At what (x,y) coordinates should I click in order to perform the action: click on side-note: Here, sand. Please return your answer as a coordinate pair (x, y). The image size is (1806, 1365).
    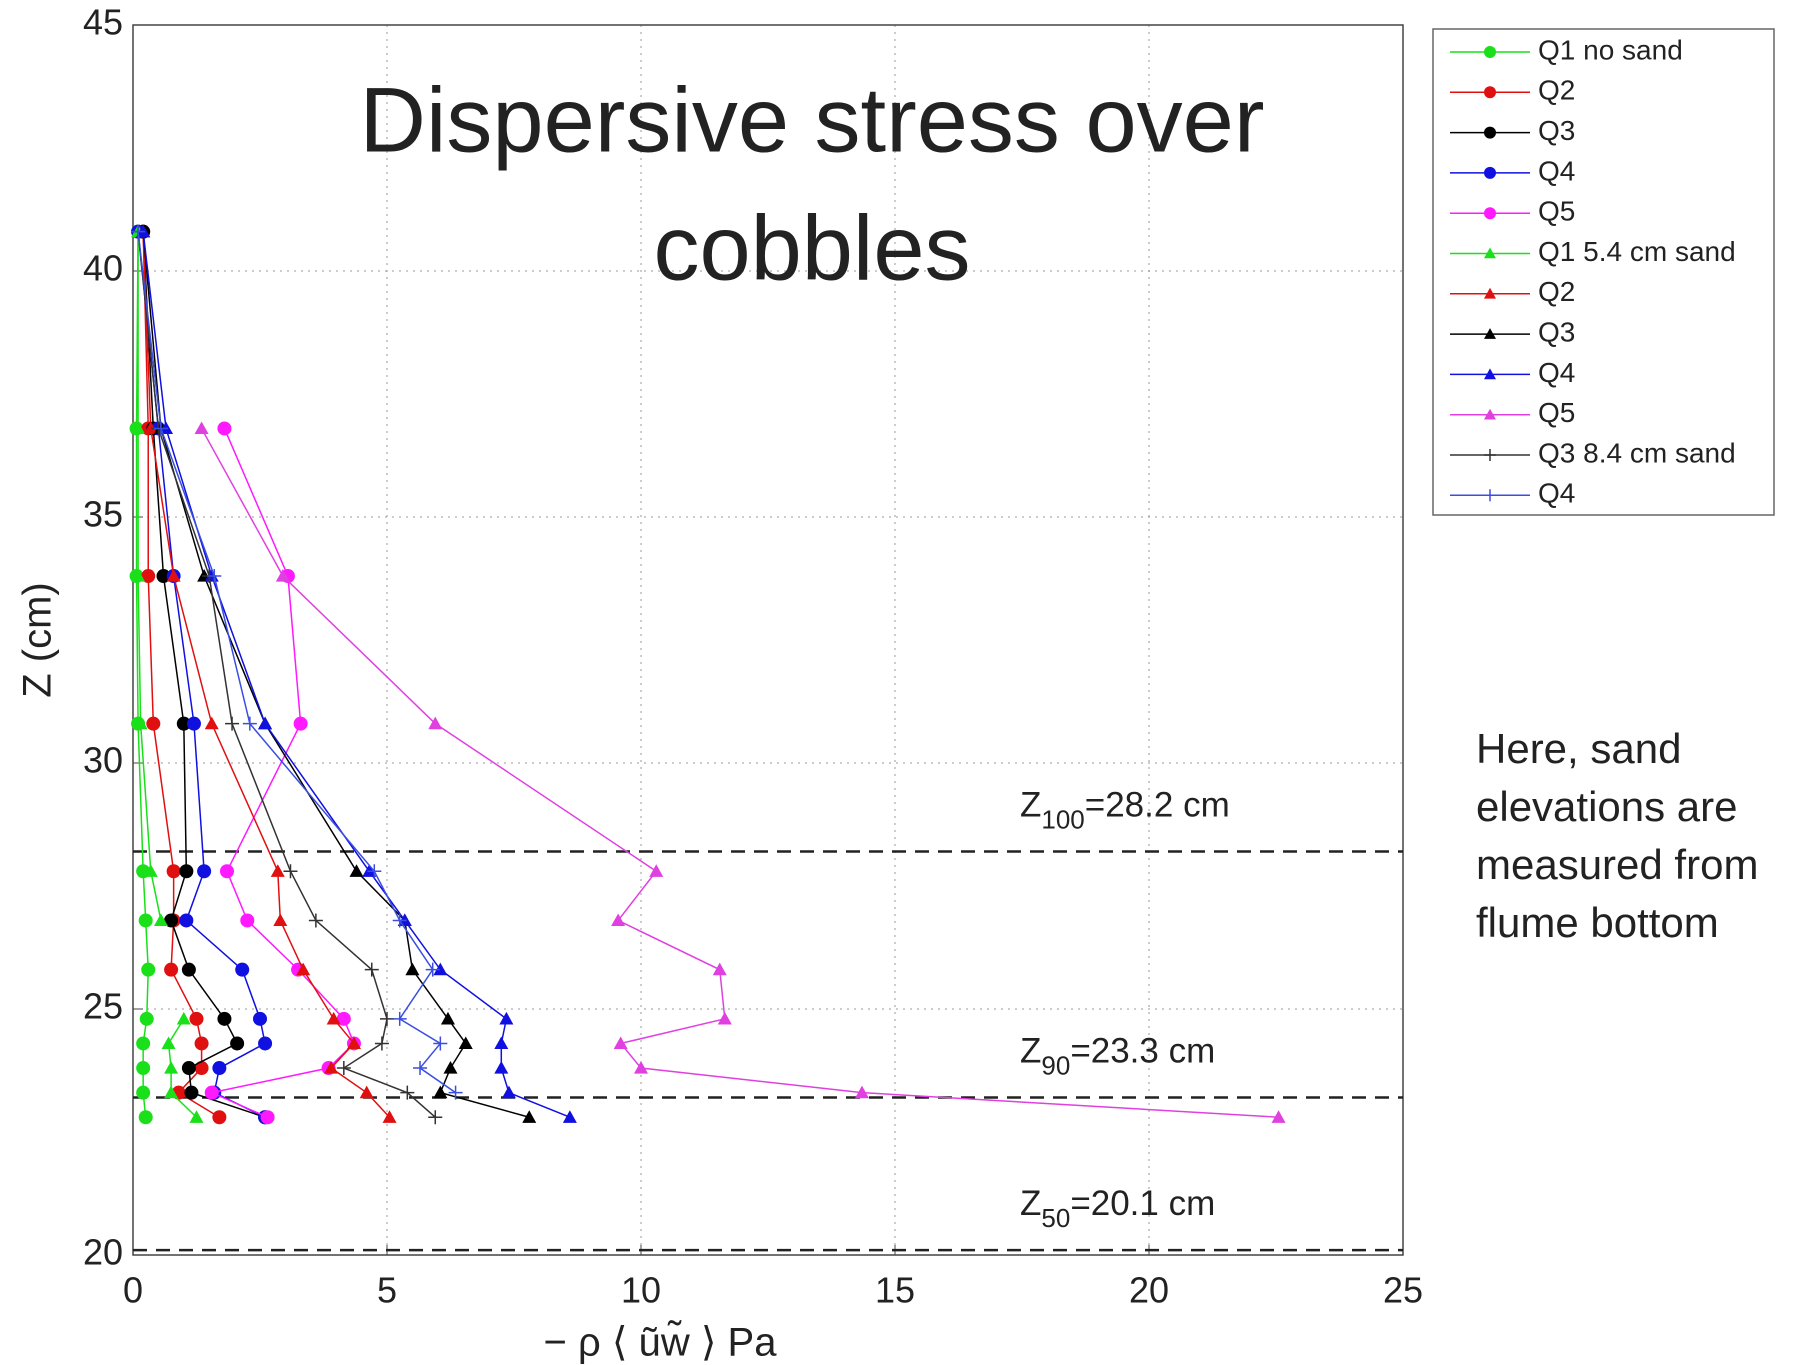
    Looking at the image, I should click on (1578, 748).